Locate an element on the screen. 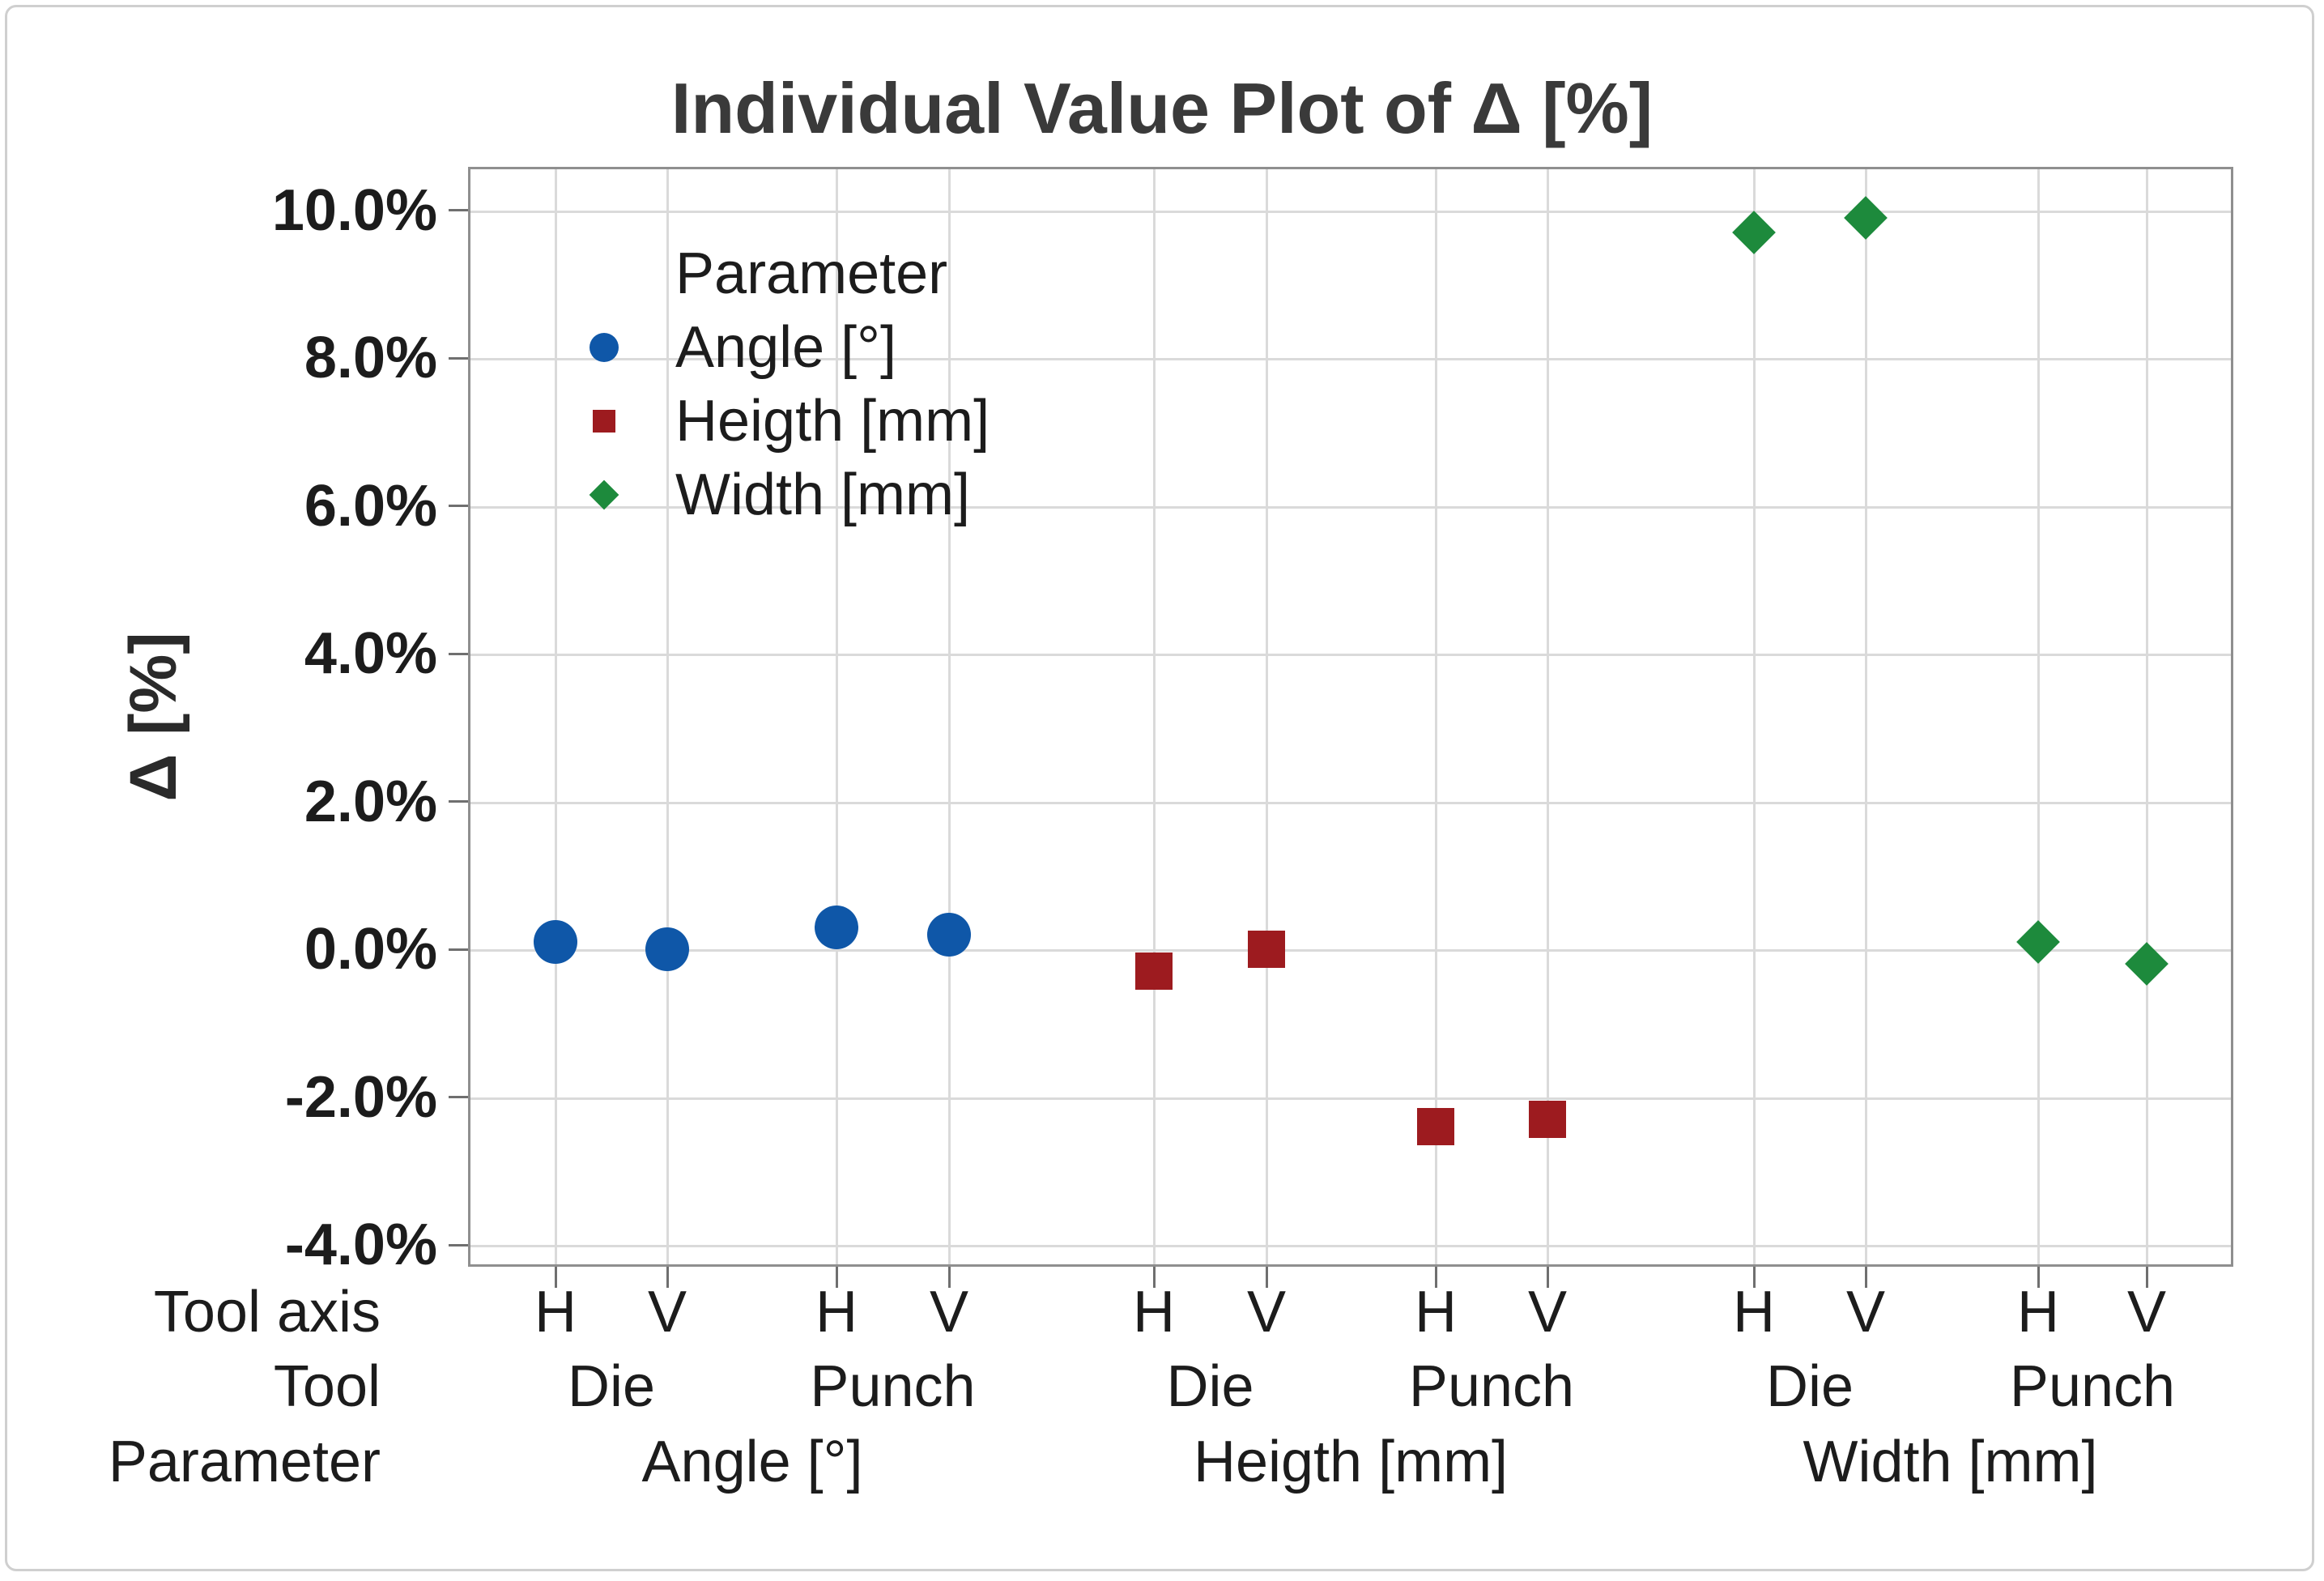  legend-item-heigth: Heigth [mm] is located at coordinates (873, 421).